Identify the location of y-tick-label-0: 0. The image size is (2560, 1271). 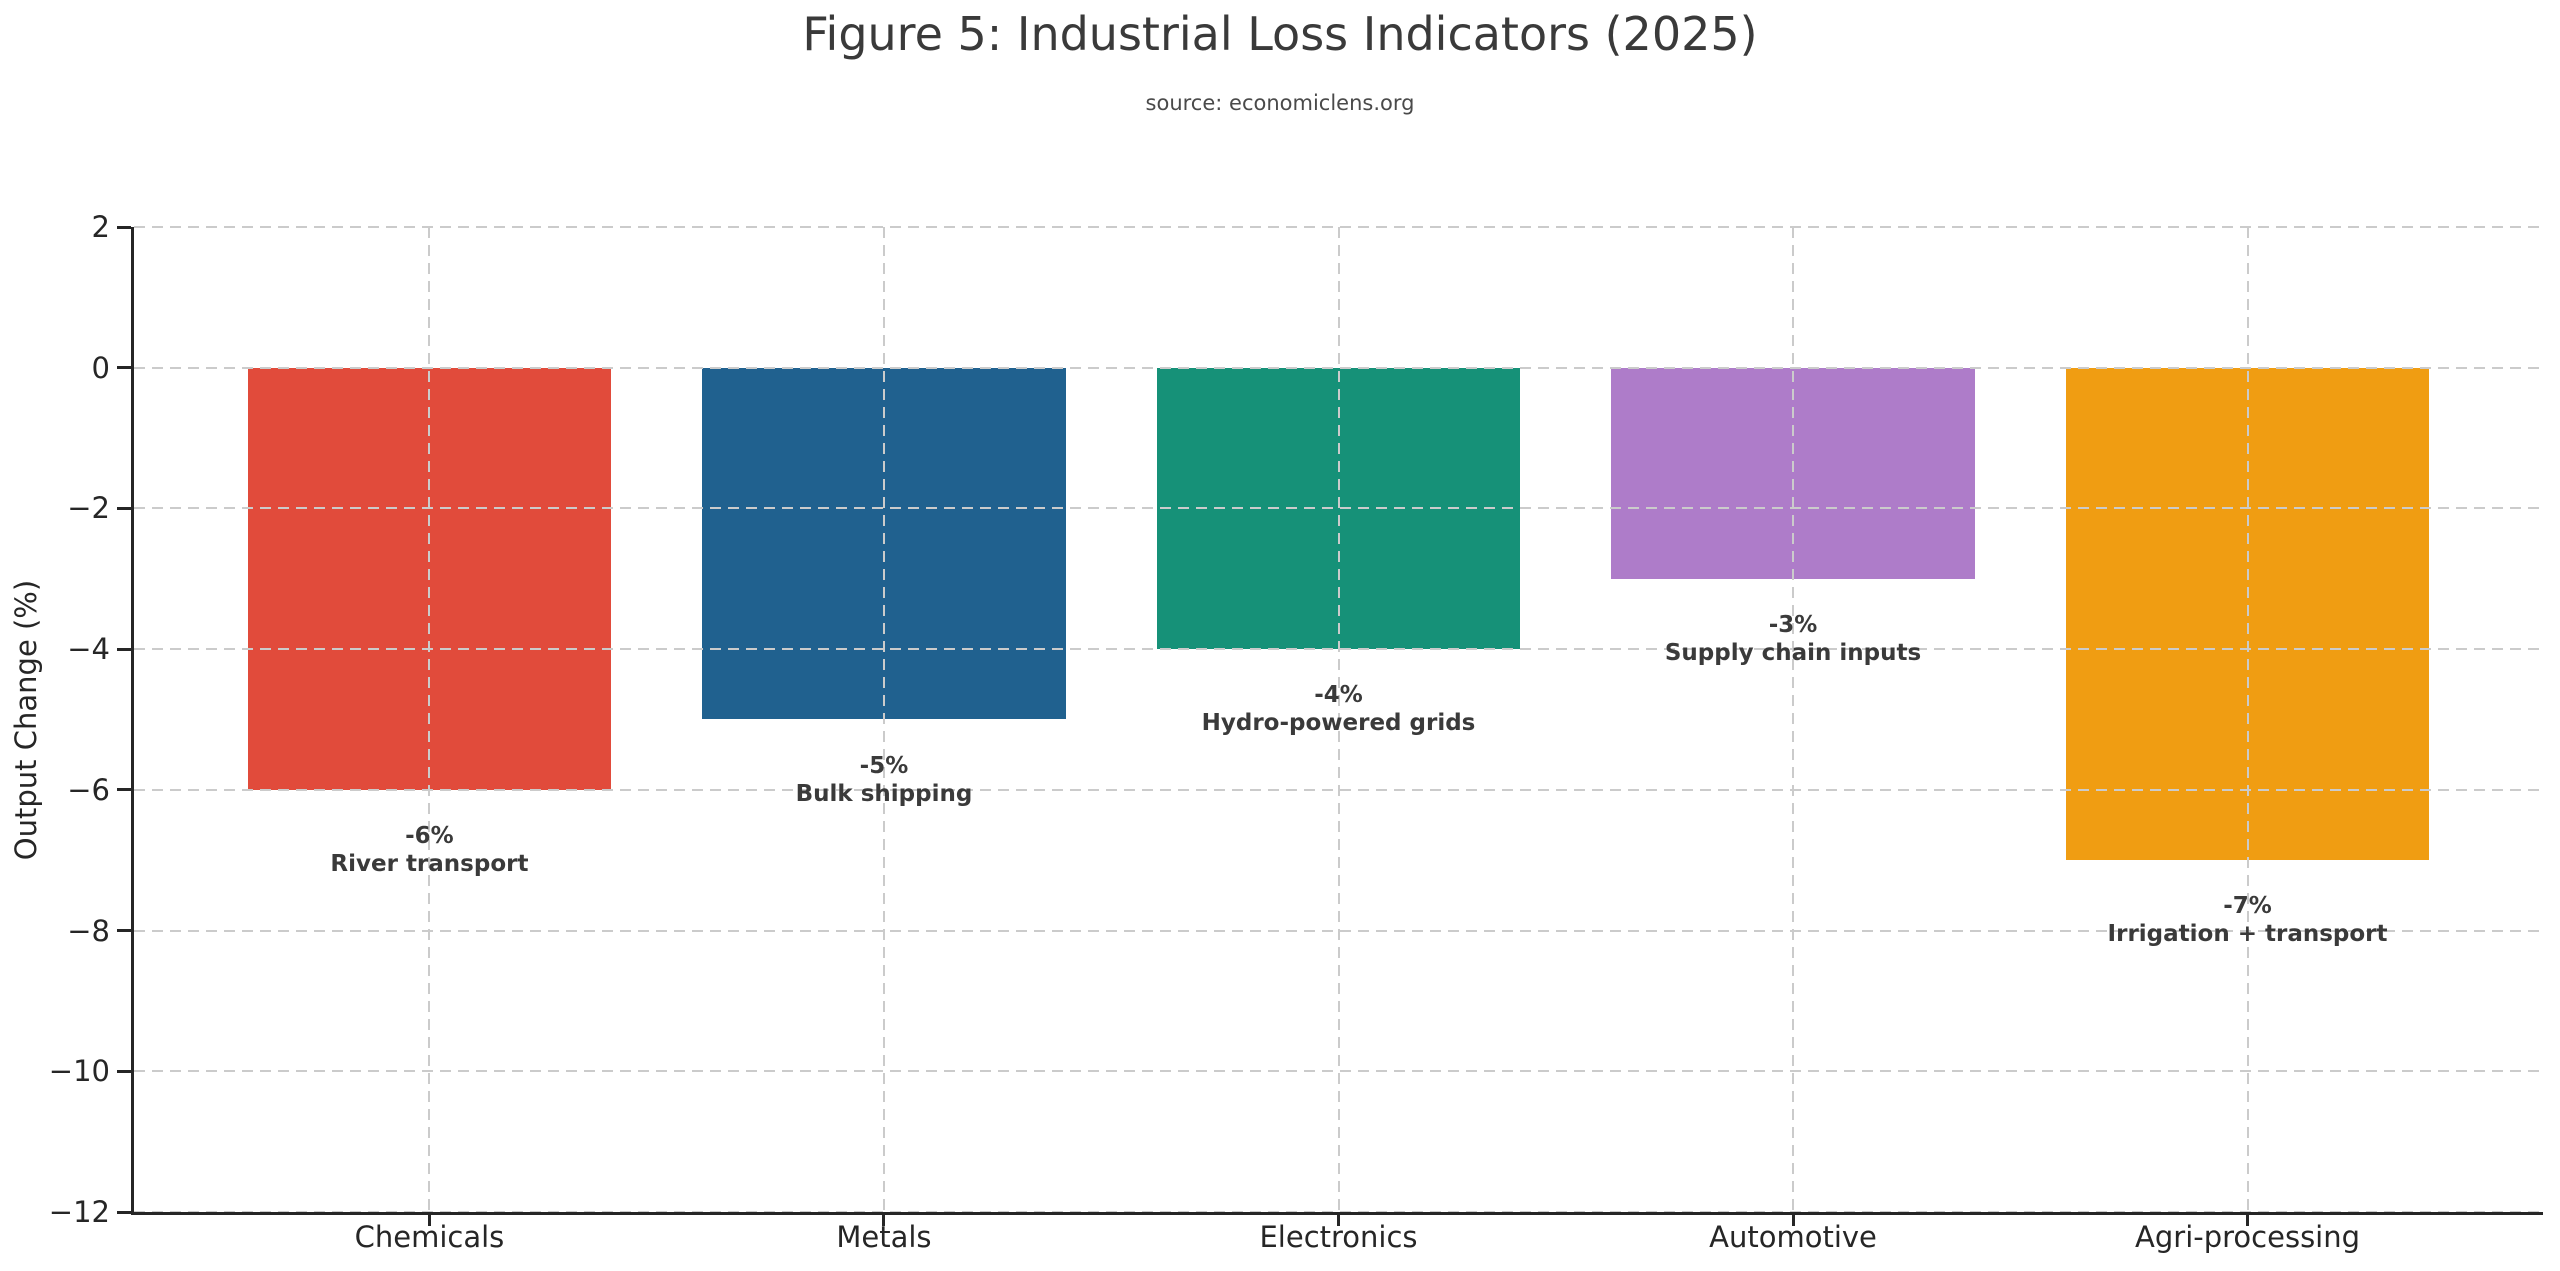
(100, 367).